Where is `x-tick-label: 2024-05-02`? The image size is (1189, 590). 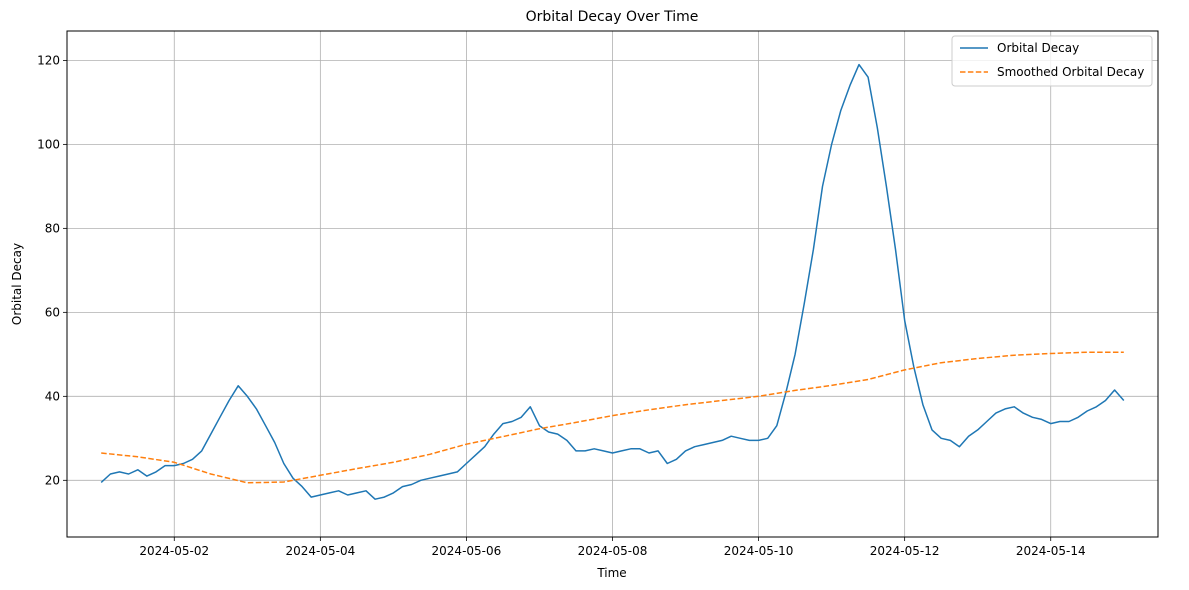
x-tick-label: 2024-05-02 is located at coordinates (174, 551).